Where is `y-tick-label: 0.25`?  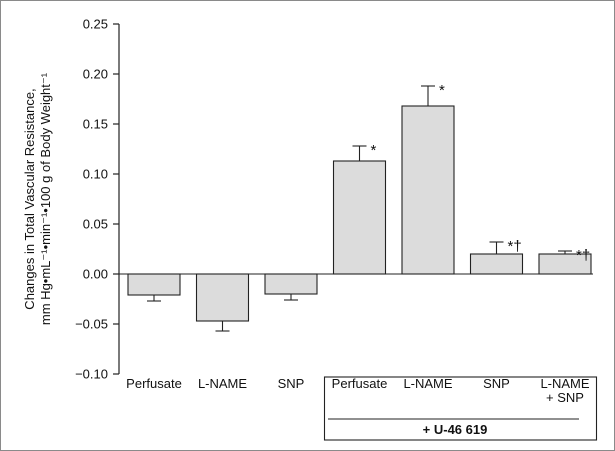
y-tick-label: 0.25 is located at coordinates (95, 24).